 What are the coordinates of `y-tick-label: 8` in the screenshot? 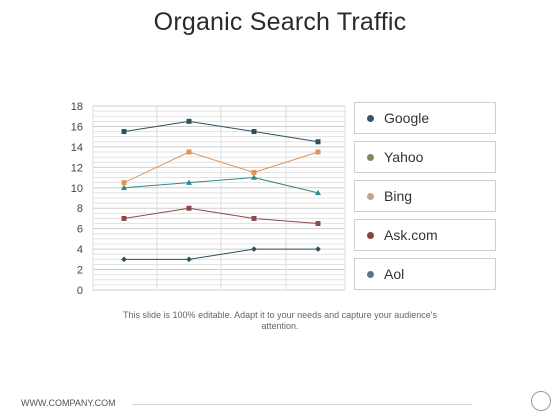 It's located at (80, 209).